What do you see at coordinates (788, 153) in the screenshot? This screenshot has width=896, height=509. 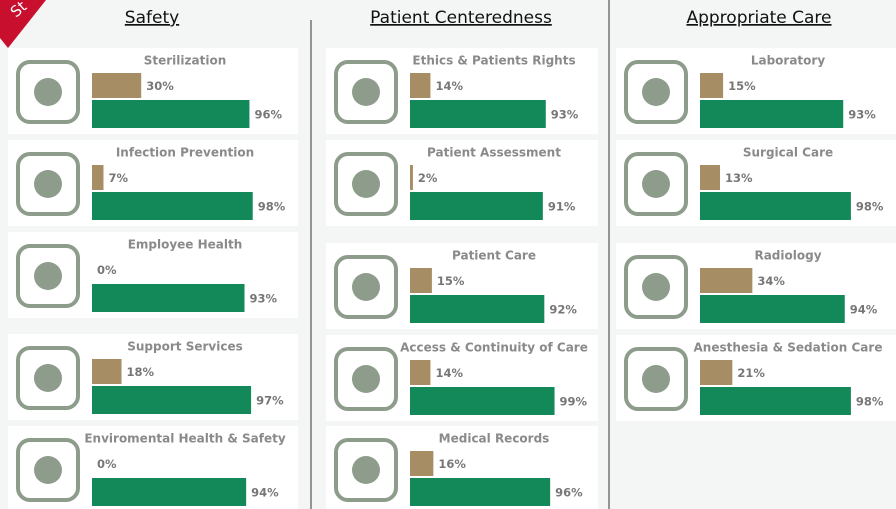 I see `card-title: Surgical Care` at bounding box center [788, 153].